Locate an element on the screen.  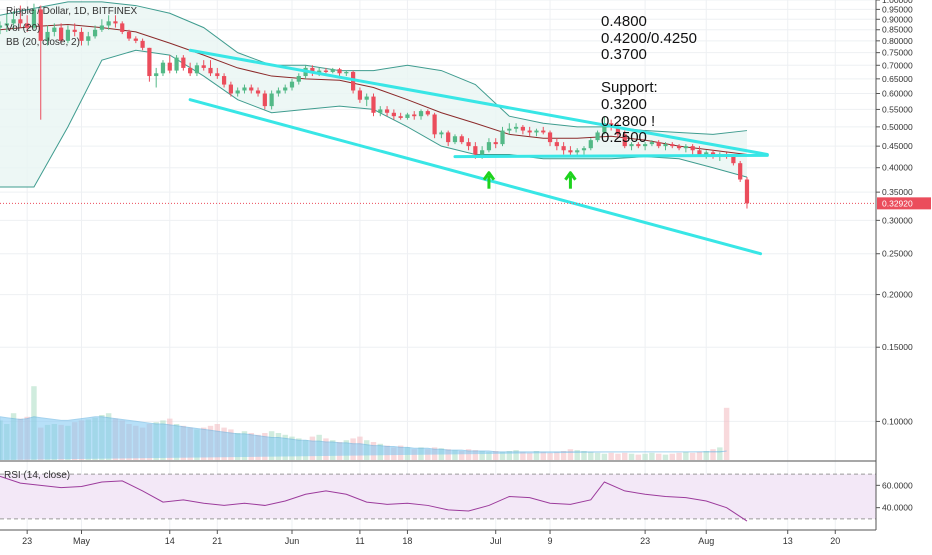
arrow-head is located at coordinates (489, 176).